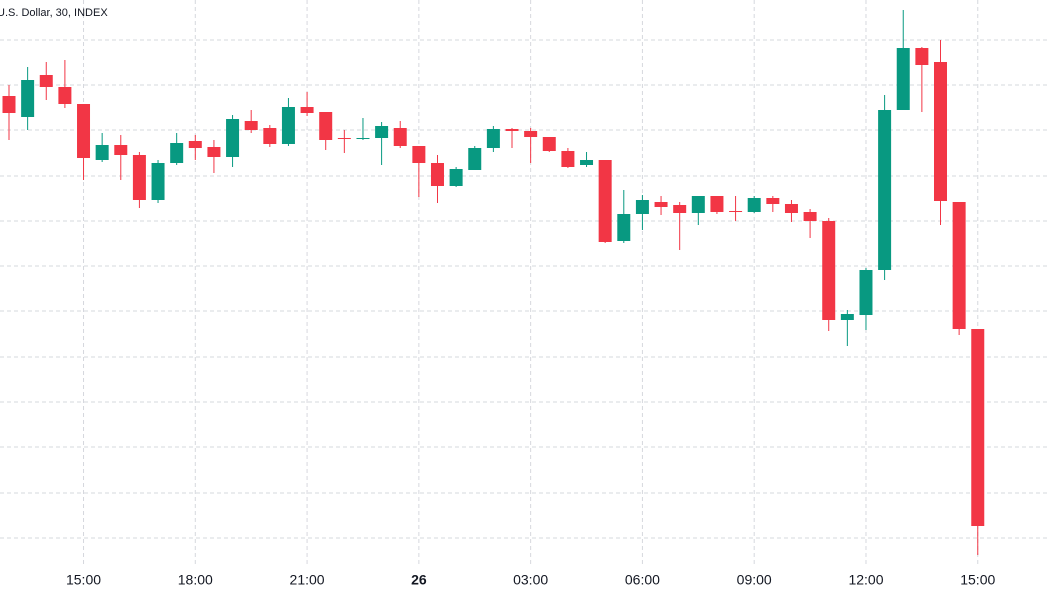 The image size is (1050, 600). I want to click on x-tick-label: 21:00, so click(307, 580).